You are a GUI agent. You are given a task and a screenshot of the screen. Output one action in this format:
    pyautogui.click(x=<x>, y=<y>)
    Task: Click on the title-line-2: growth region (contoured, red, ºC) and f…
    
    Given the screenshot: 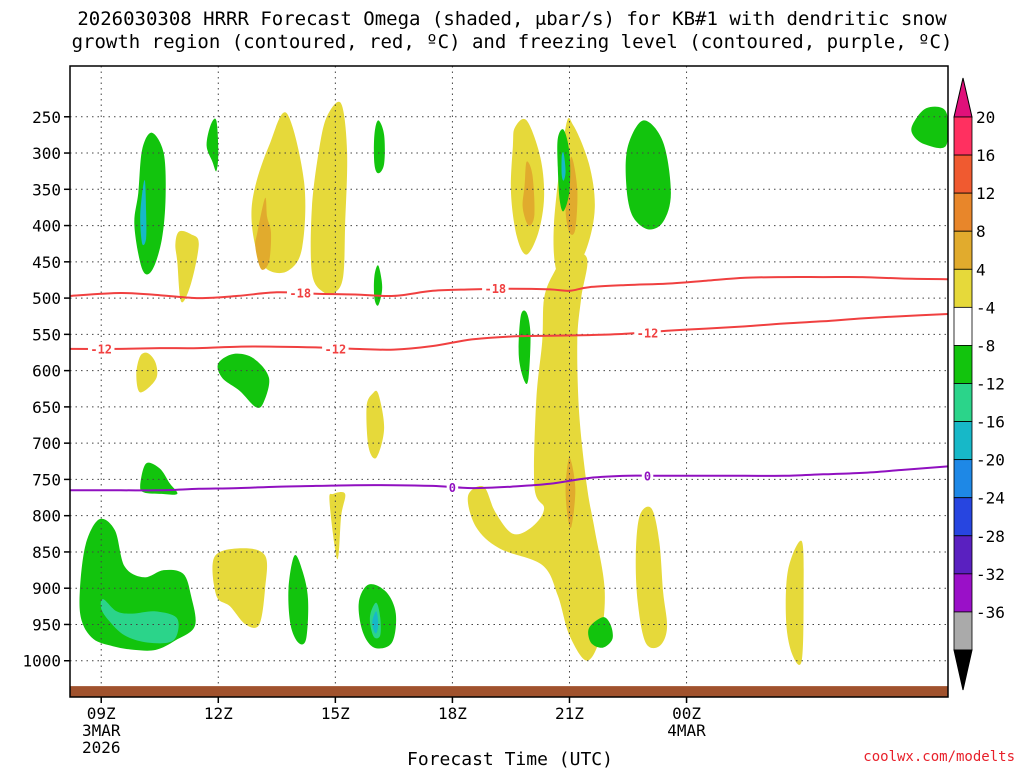 What is the action you would take?
    pyautogui.click(x=512, y=42)
    